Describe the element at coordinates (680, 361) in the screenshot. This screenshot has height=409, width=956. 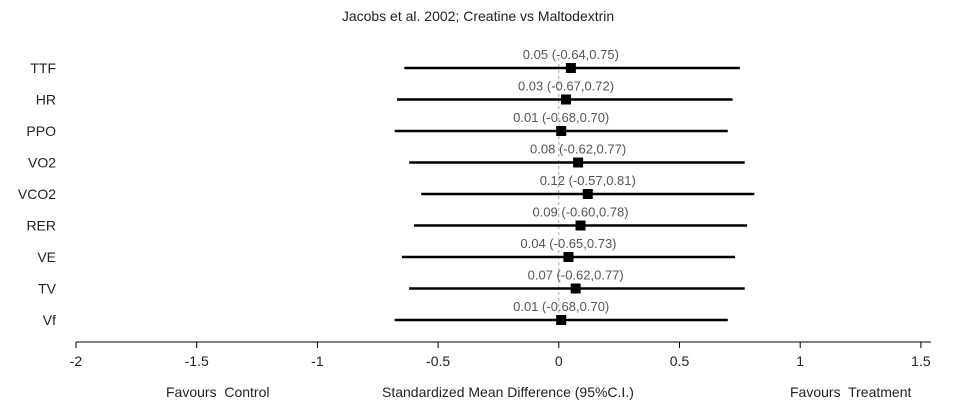
I see `x-tick-label: 0.5` at that location.